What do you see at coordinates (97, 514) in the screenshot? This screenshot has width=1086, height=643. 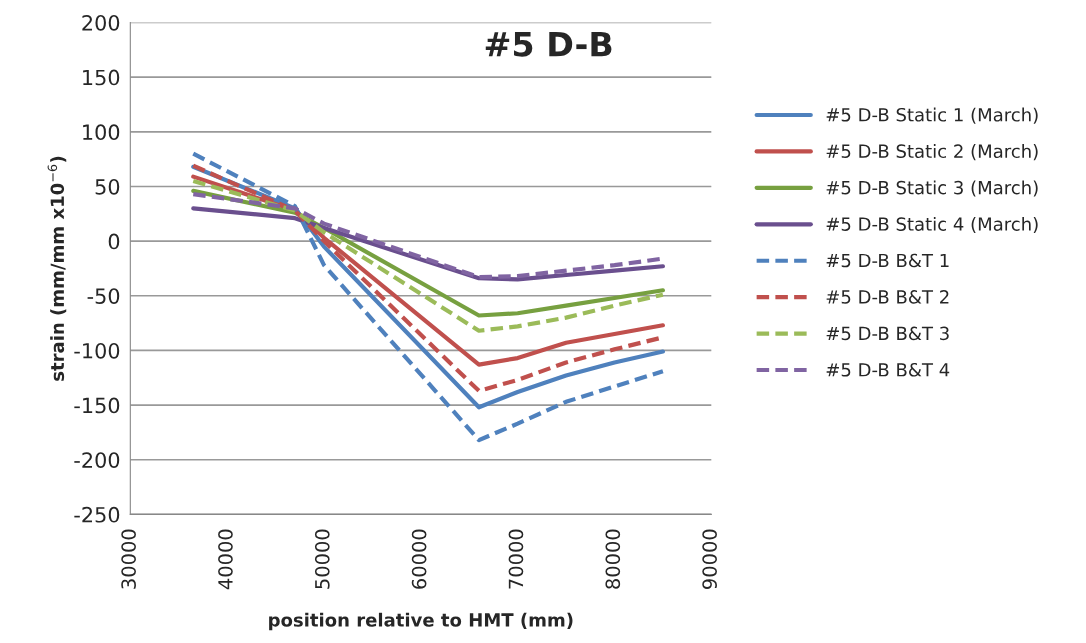 I see `y-tick-label: -250` at bounding box center [97, 514].